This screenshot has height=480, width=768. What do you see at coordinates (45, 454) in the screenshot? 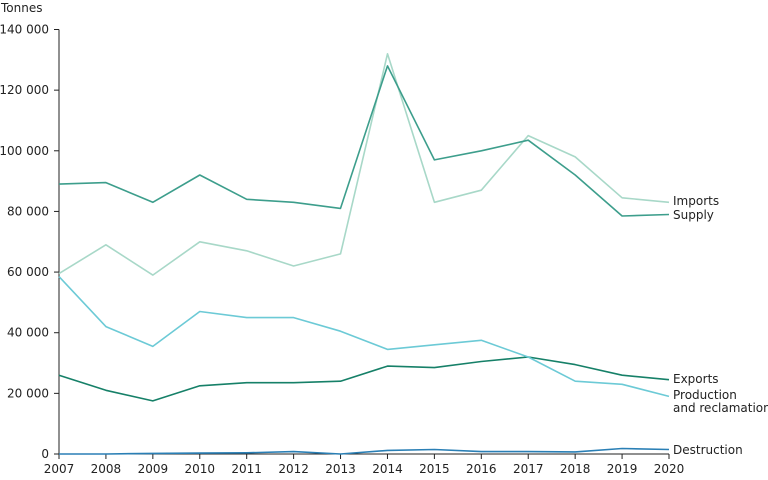
I see `y-tick-label: 0` at bounding box center [45, 454].